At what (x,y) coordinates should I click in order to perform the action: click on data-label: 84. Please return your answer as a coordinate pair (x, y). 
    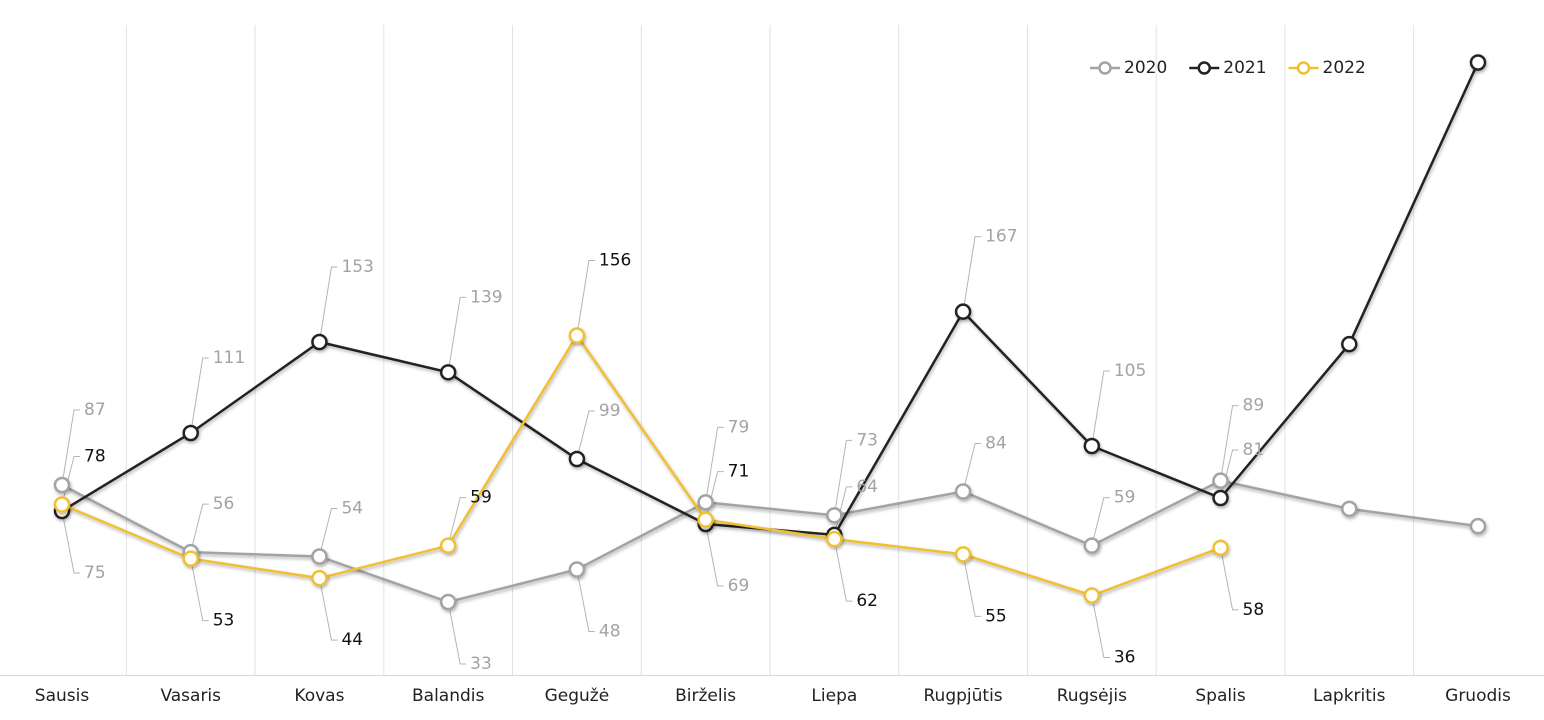
    Looking at the image, I should click on (996, 444).